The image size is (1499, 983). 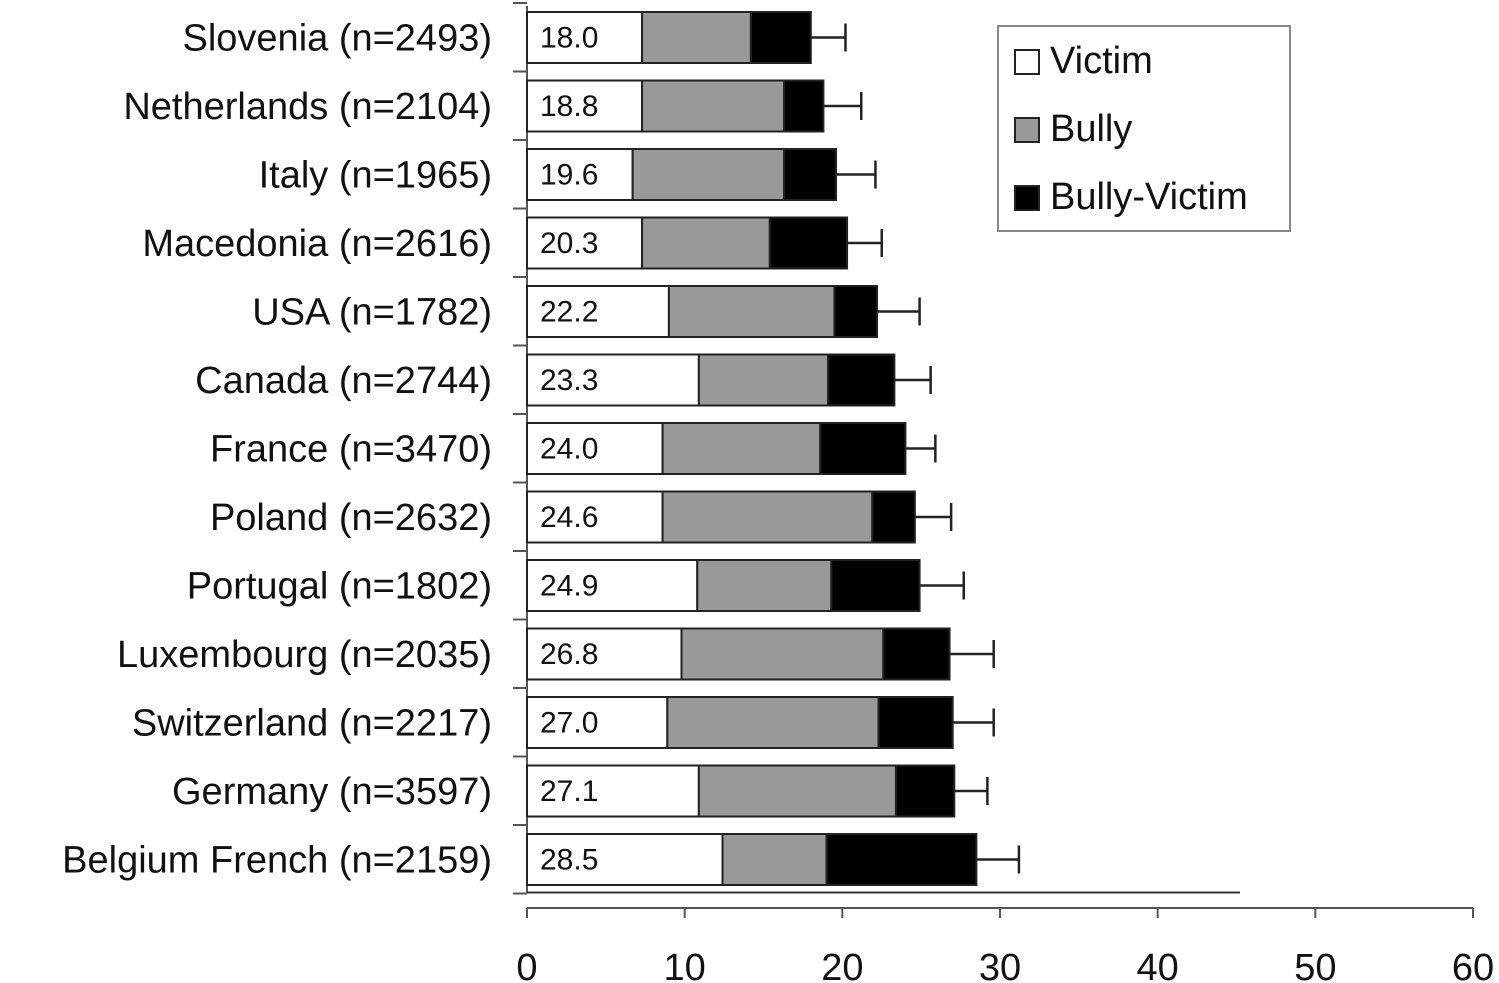 I want to click on total-value-label: 18.0, so click(x=569, y=38).